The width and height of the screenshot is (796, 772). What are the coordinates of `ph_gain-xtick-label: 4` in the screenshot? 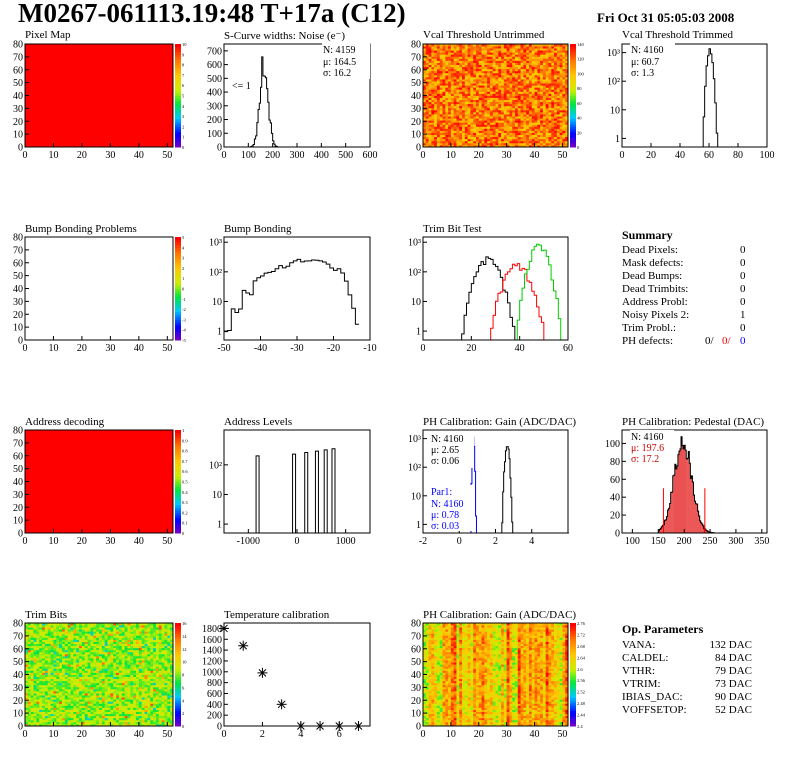 It's located at (531, 541).